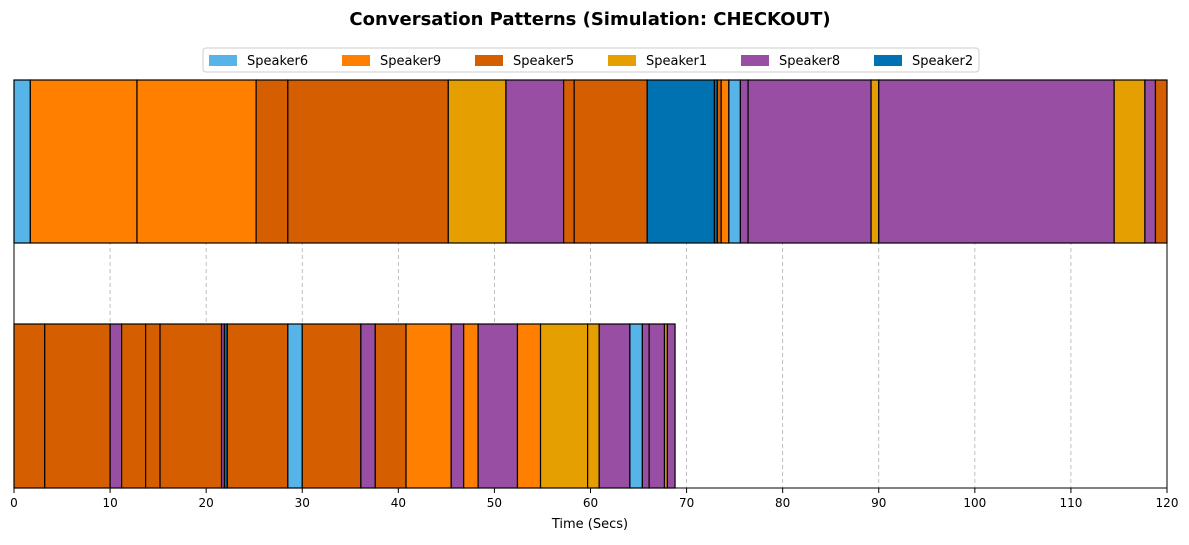 Image resolution: width=1189 pixels, height=545 pixels. I want to click on x-tick-label: 70, so click(686, 503).